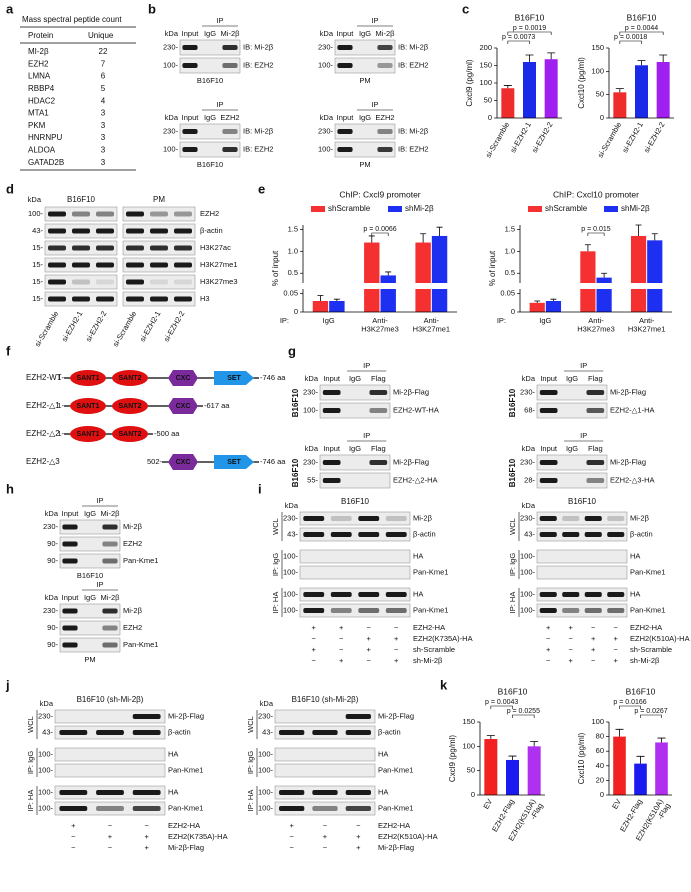 Image resolution: width=691 pixels, height=892 pixels. What do you see at coordinates (250, 763) in the screenshot?
I see `group-label: IP: IgG` at bounding box center [250, 763].